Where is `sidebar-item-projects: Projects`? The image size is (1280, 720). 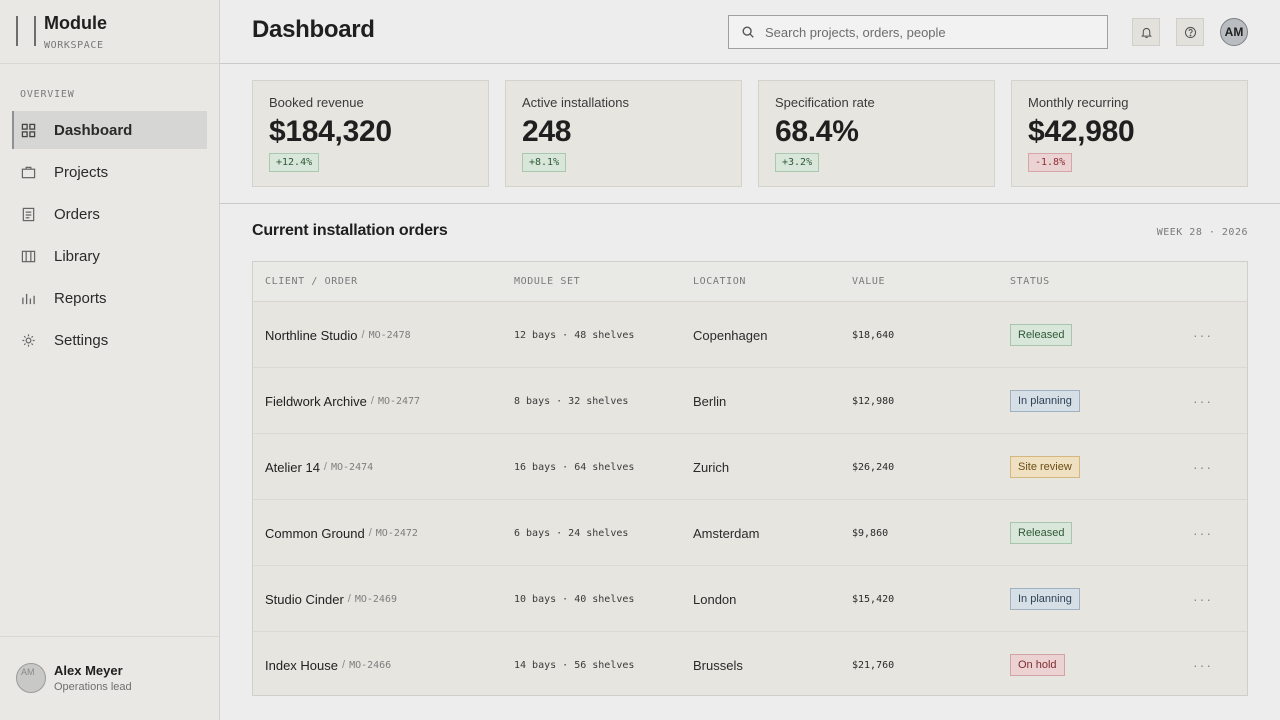
sidebar-item-projects: Projects is located at coordinates (109, 172).